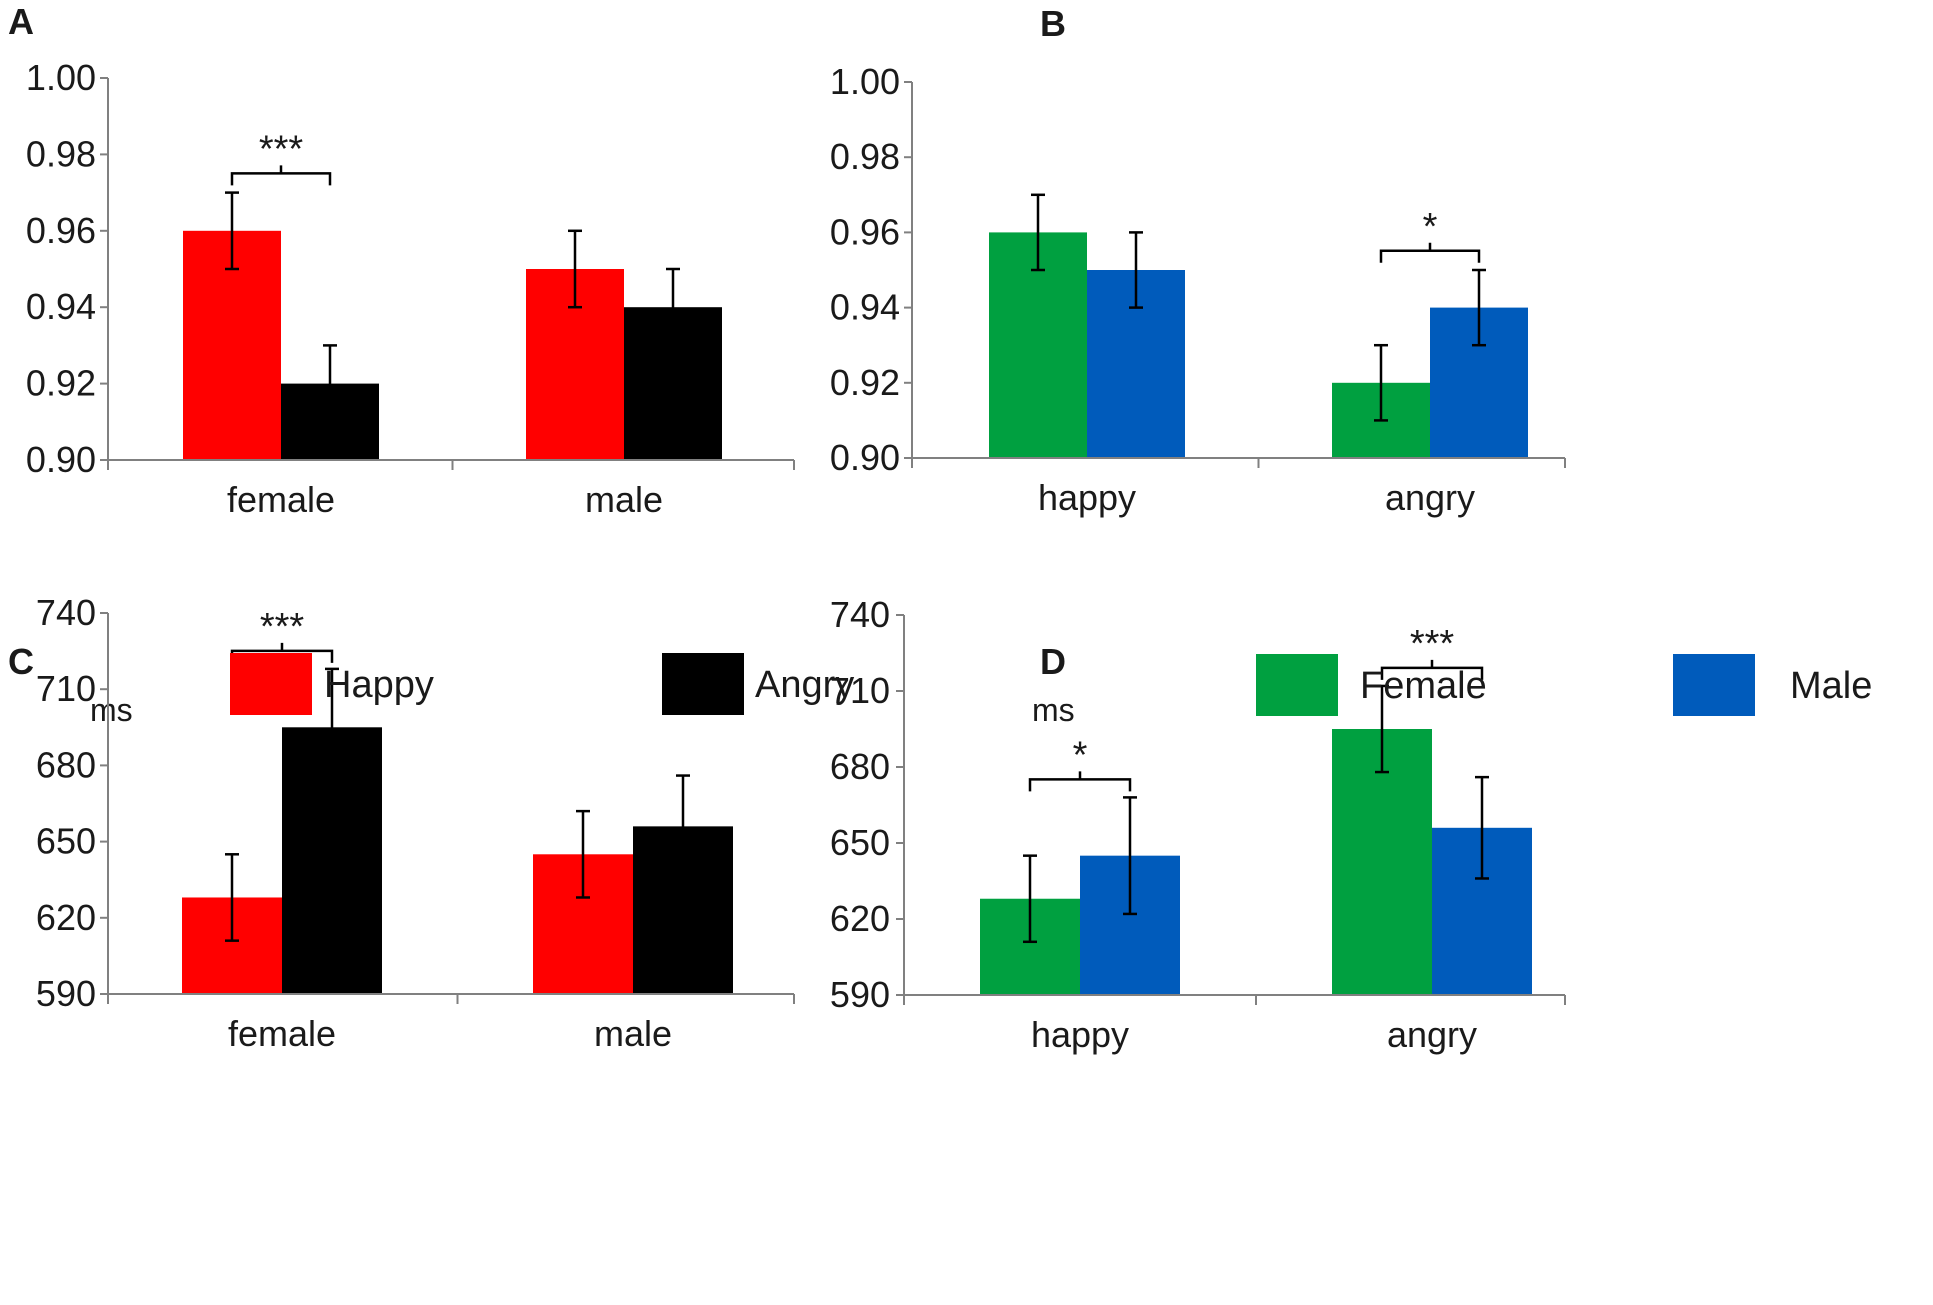 The image size is (1933, 1305). I want to click on panel-label: A, so click(21, 21).